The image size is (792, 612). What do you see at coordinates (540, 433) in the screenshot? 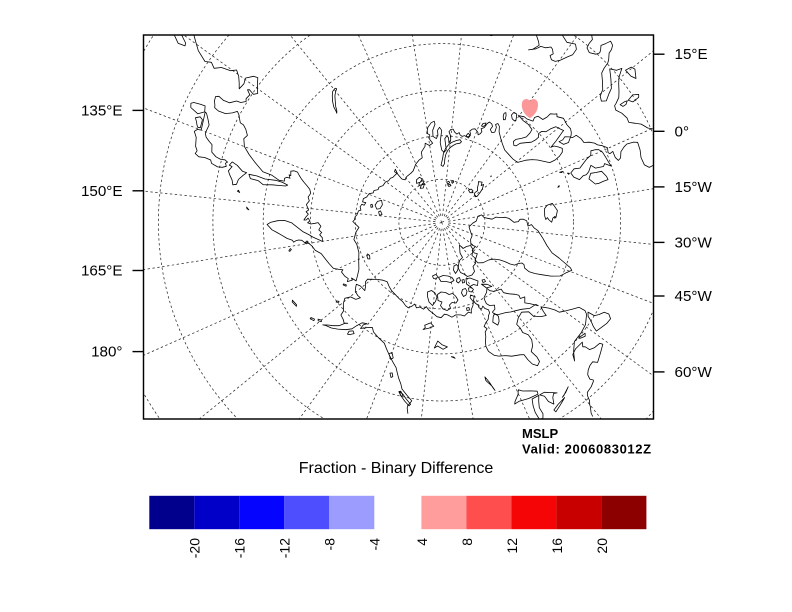
I see `svg-text: MSLP` at bounding box center [540, 433].